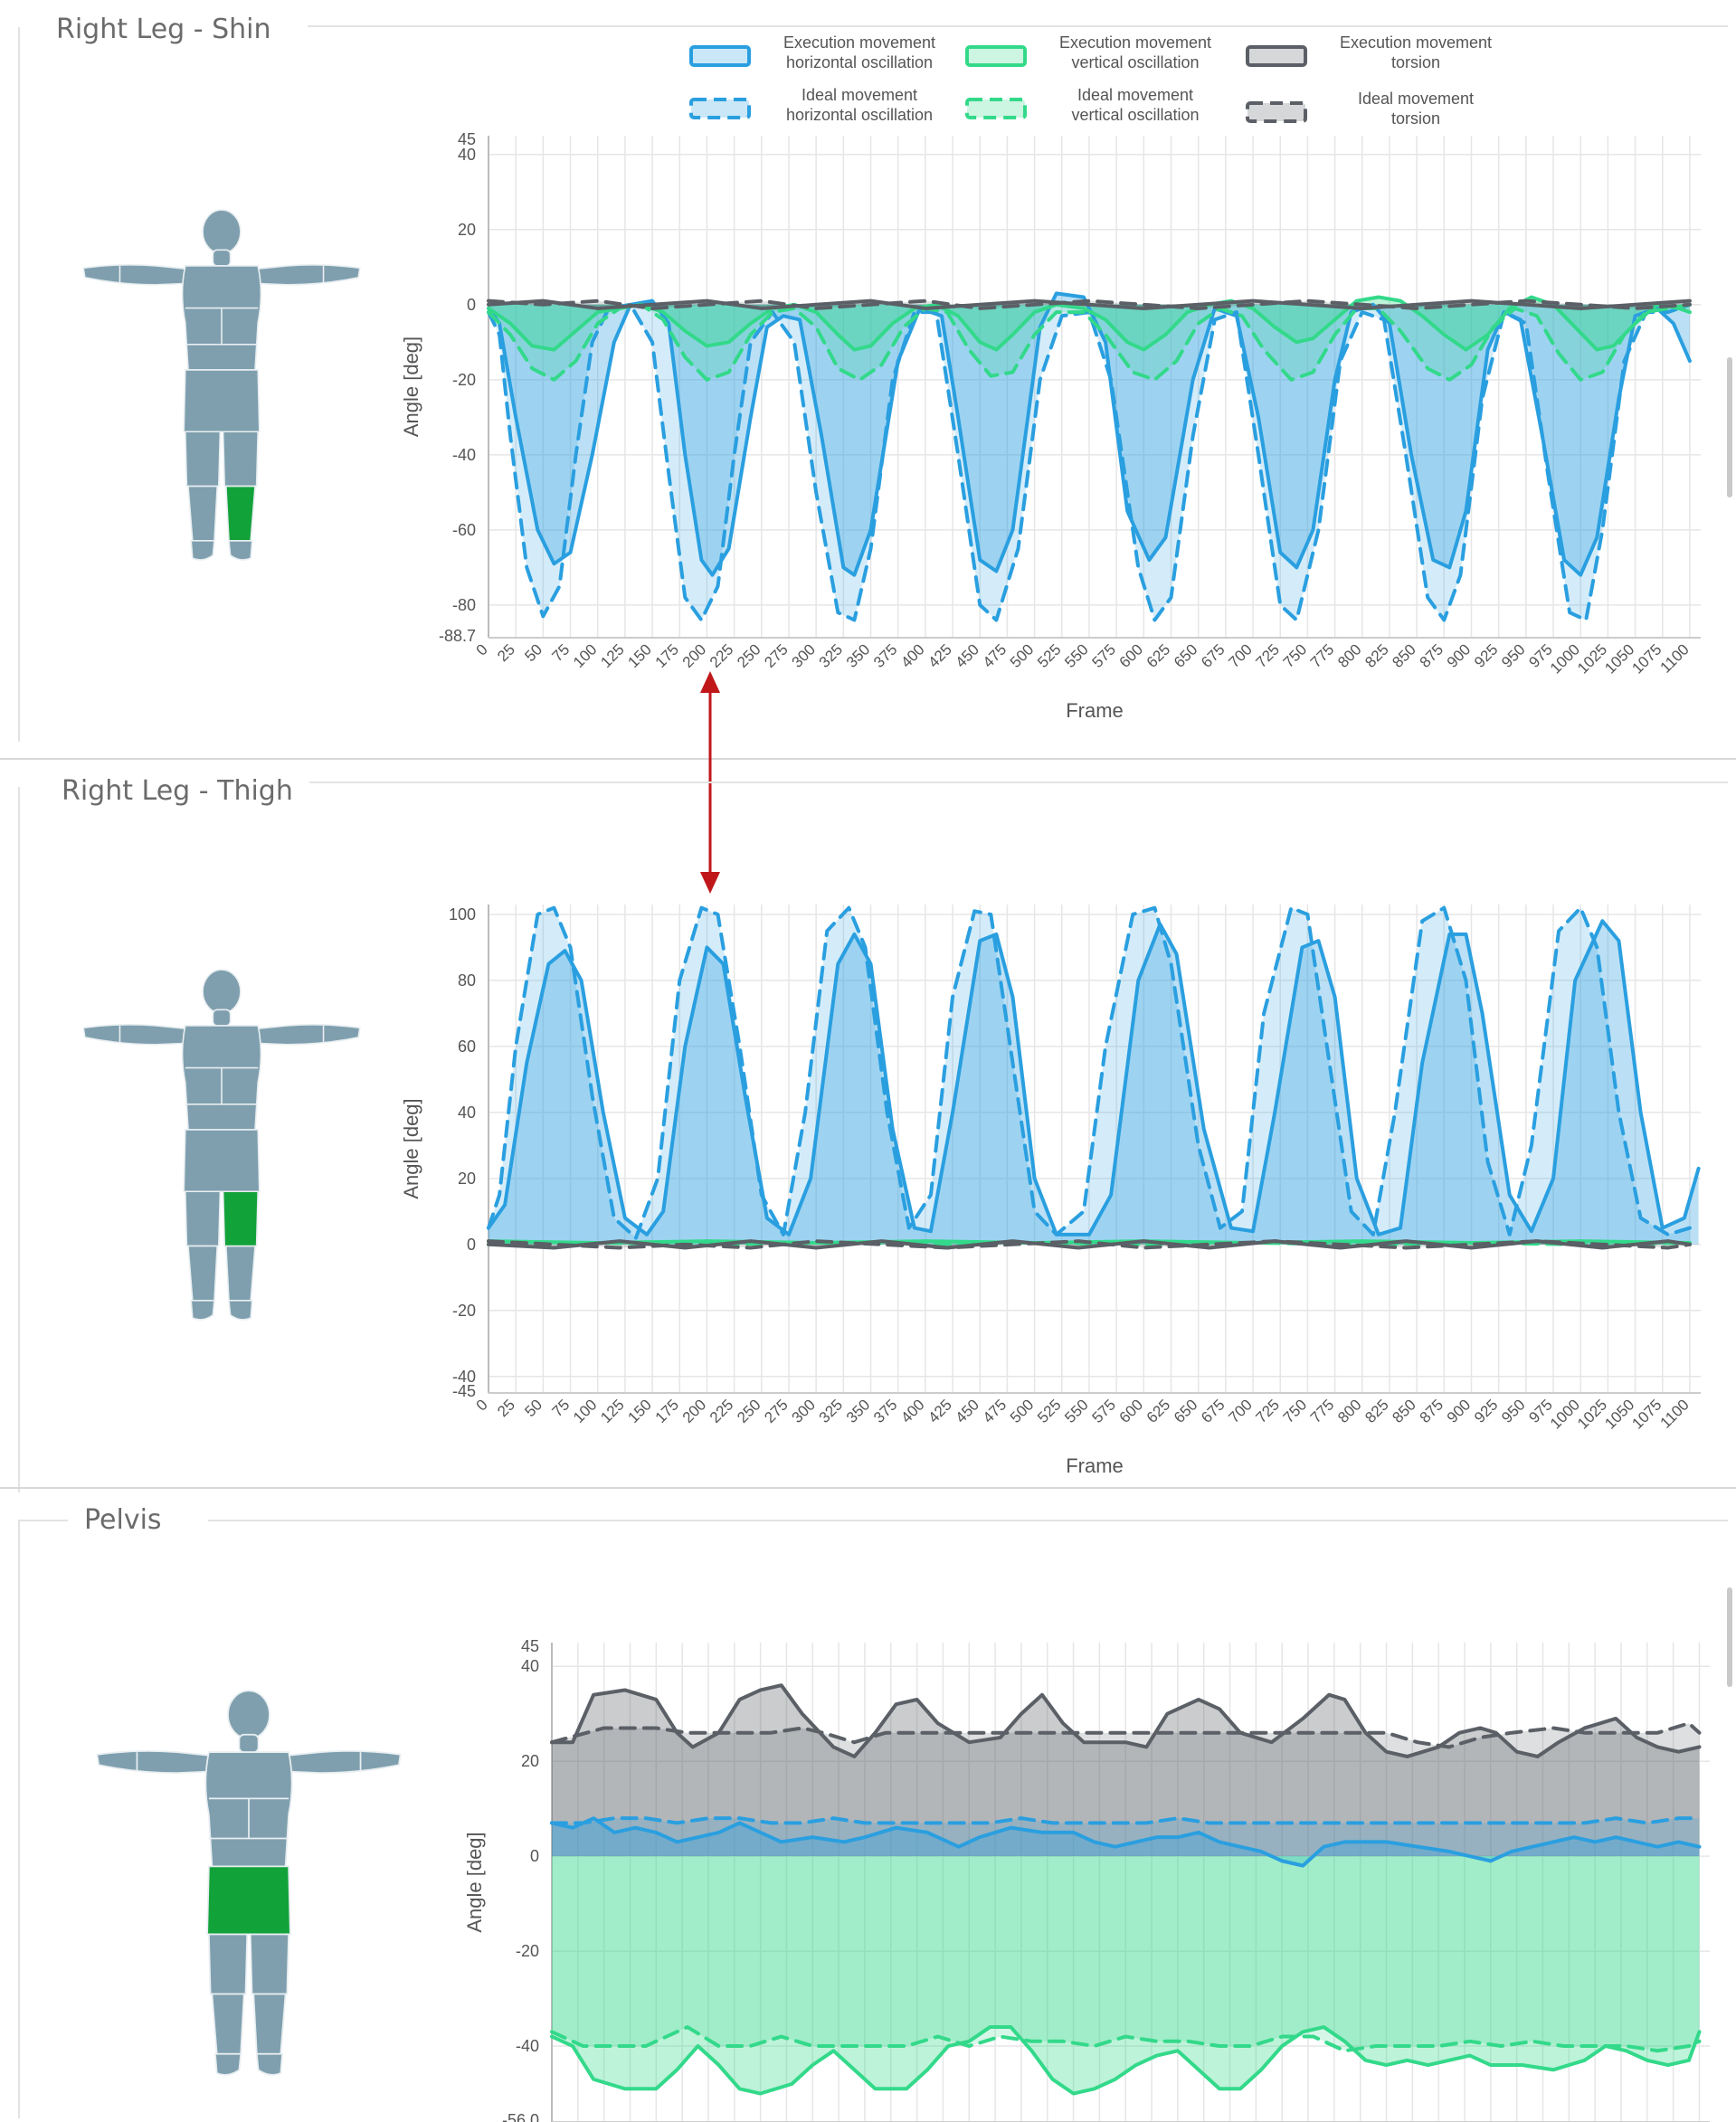  Describe the element at coordinates (859, 62) in the screenshot. I see `legend-line2: horizontal oscillation` at that location.